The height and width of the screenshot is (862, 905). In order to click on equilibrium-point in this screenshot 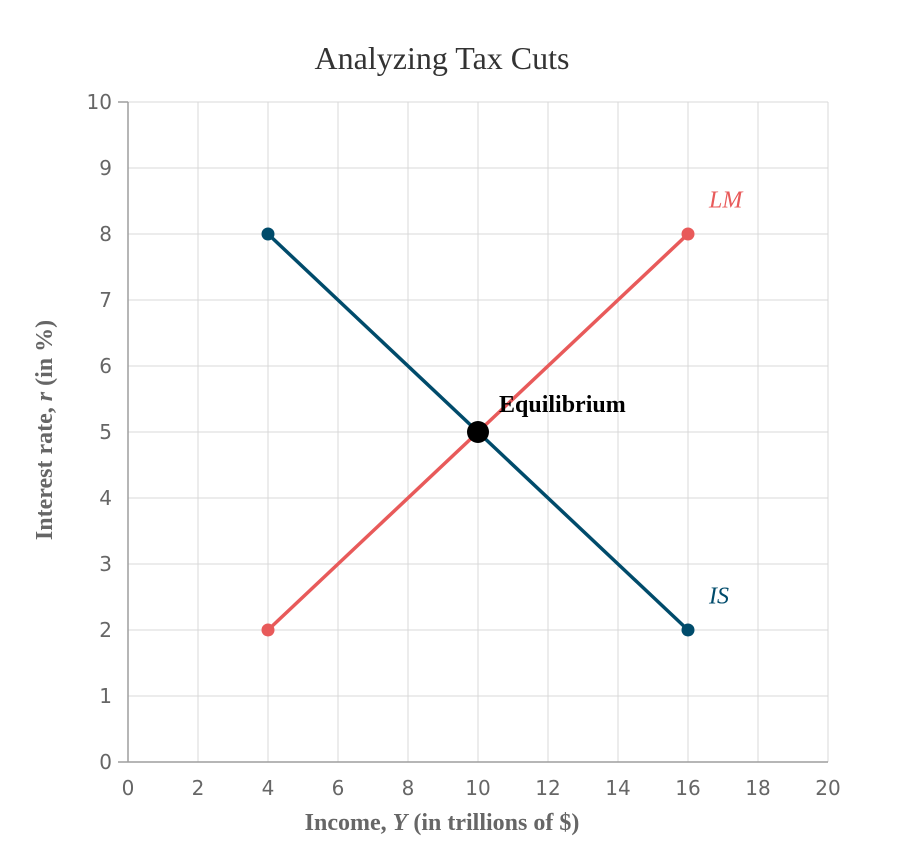, I will do `click(478, 432)`.